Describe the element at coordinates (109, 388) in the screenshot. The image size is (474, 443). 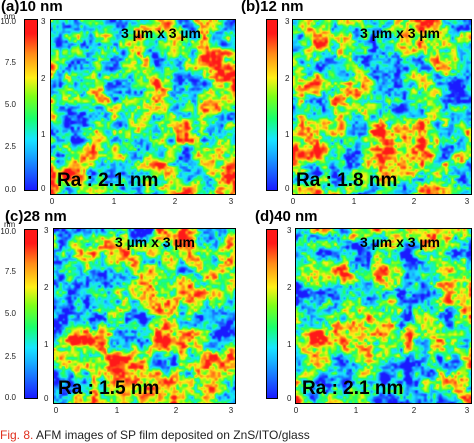
I see `roughness-label: Ra : 1.5 nm` at that location.